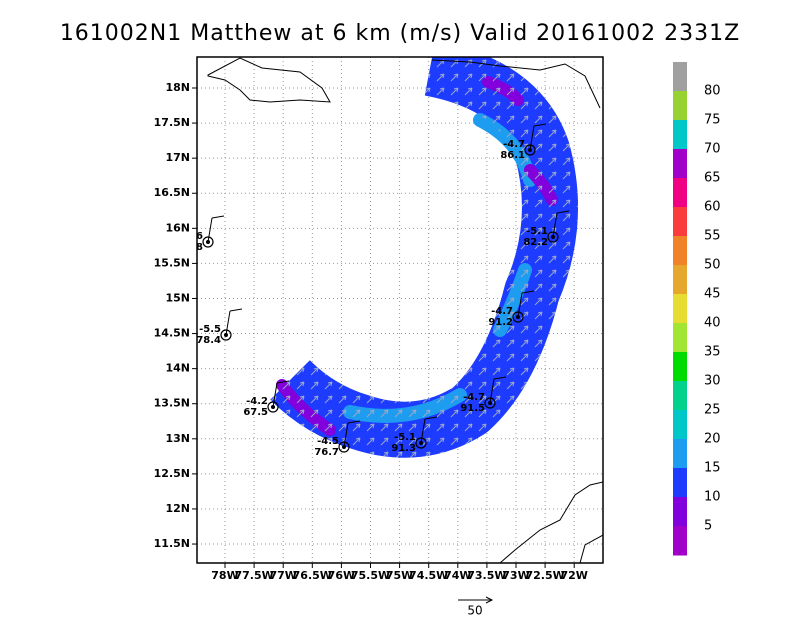 The width and height of the screenshot is (800, 622). What do you see at coordinates (172, 473) in the screenshot?
I see `y-tick-label: 12.5N` at bounding box center [172, 473].